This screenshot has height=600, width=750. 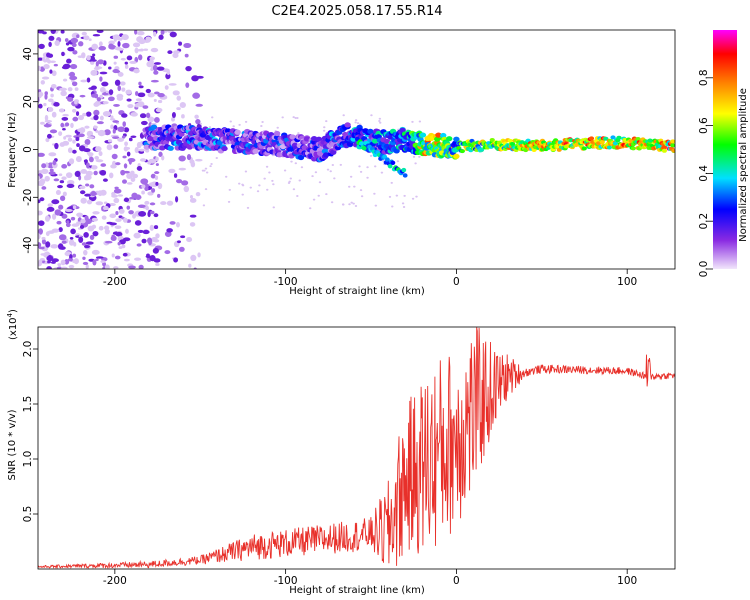 I want to click on snr-xlabel: Height of straight line (km), so click(x=357, y=590).